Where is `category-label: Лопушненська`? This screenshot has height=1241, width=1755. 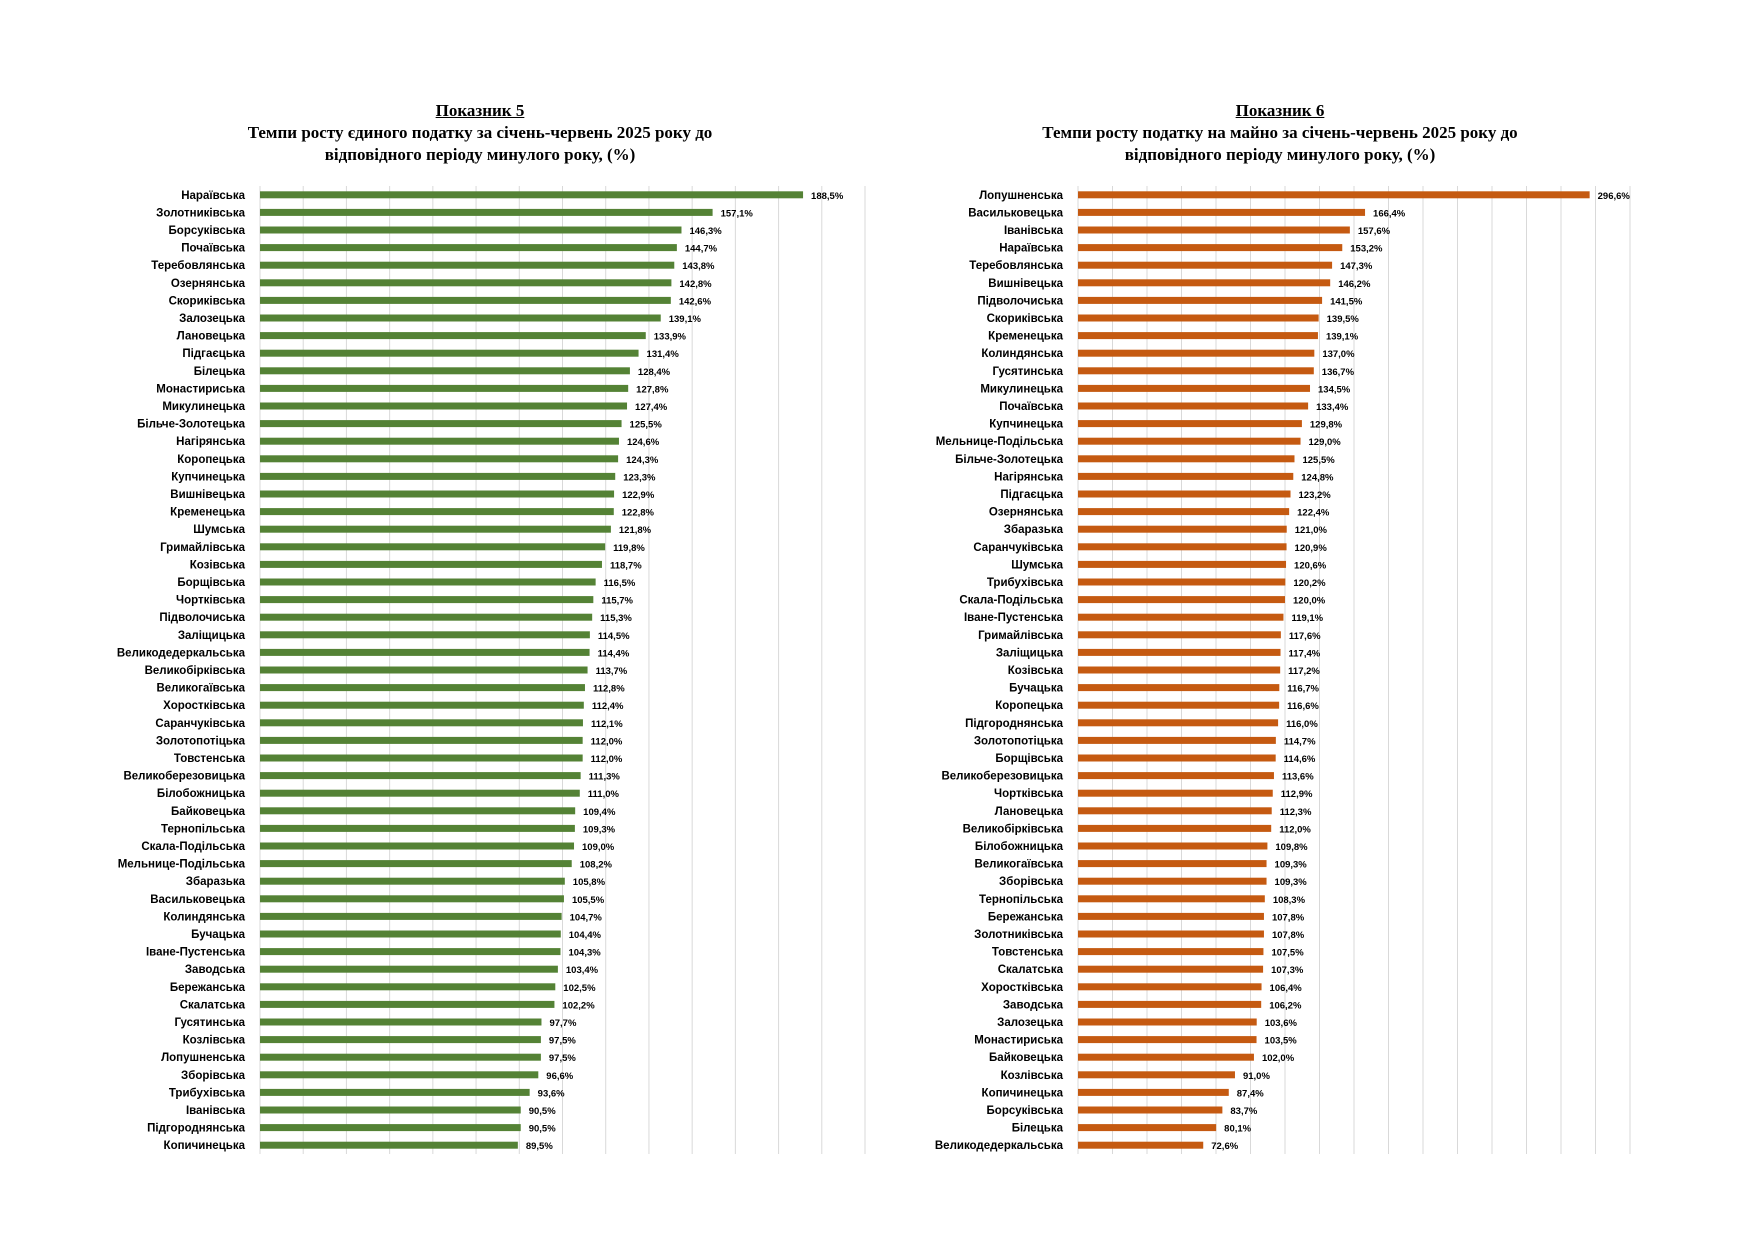
category-label: Лопушненська is located at coordinates (1021, 196).